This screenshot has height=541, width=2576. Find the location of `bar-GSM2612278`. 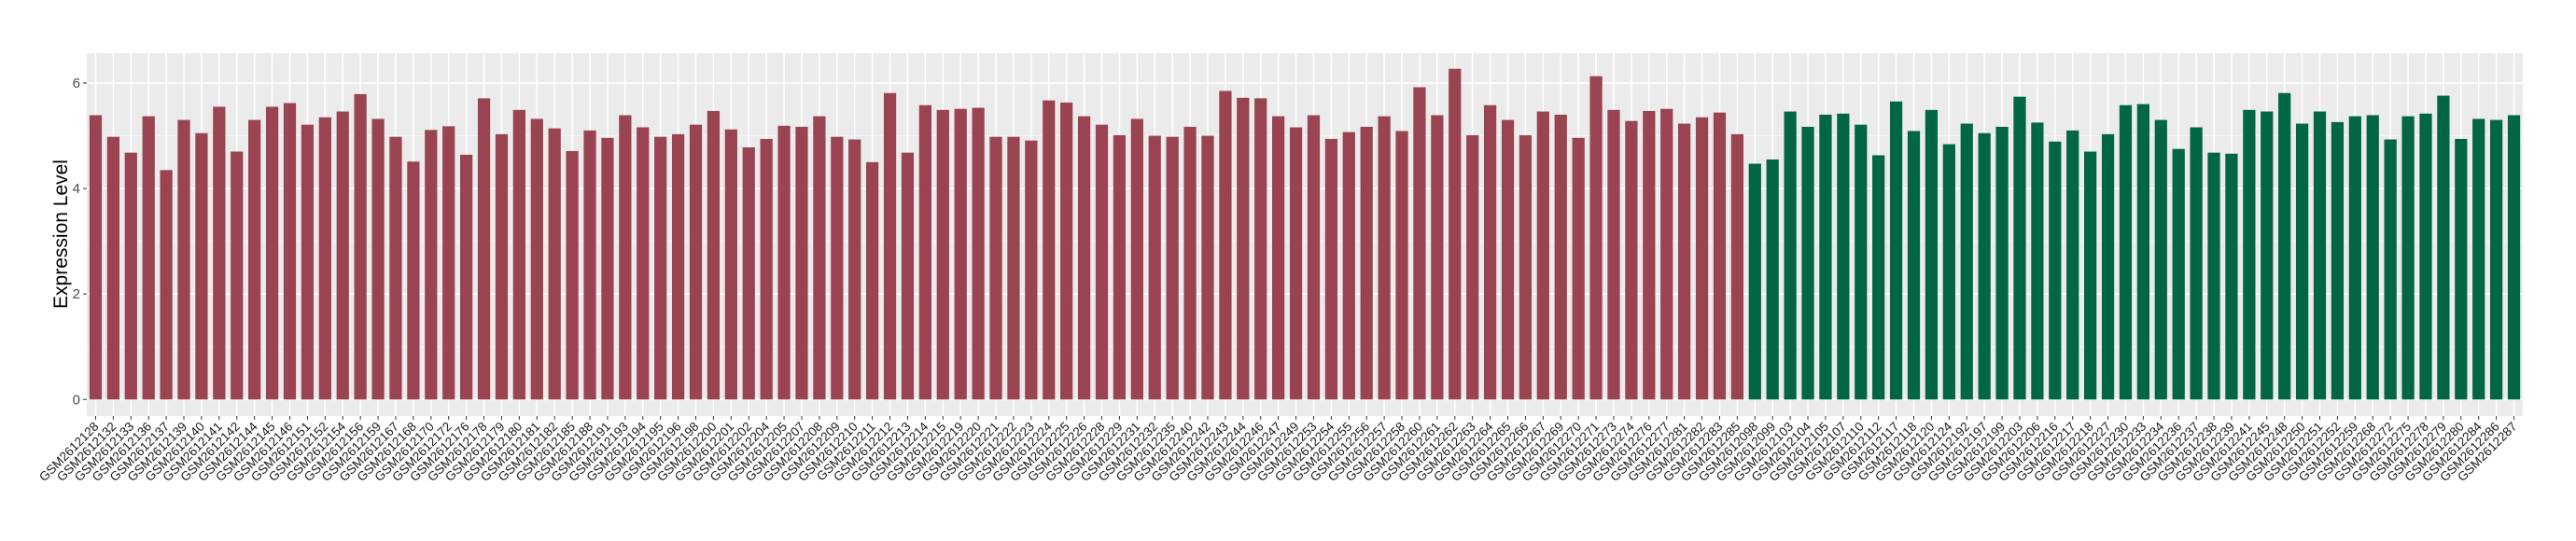

bar-GSM2612278 is located at coordinates (2425, 256).